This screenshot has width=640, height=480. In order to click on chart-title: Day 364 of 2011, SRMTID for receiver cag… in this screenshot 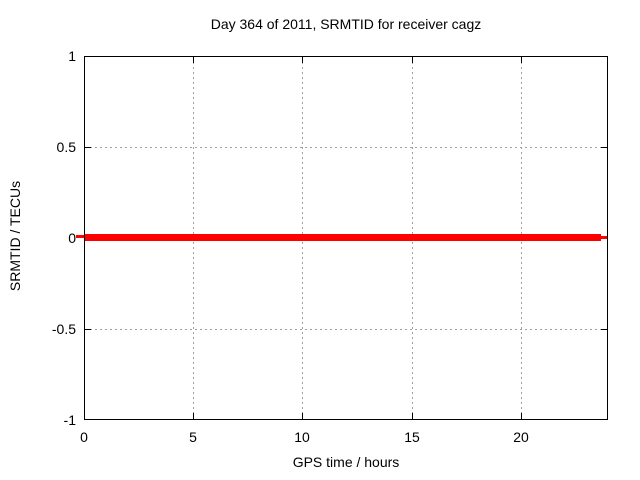, I will do `click(346, 24)`.